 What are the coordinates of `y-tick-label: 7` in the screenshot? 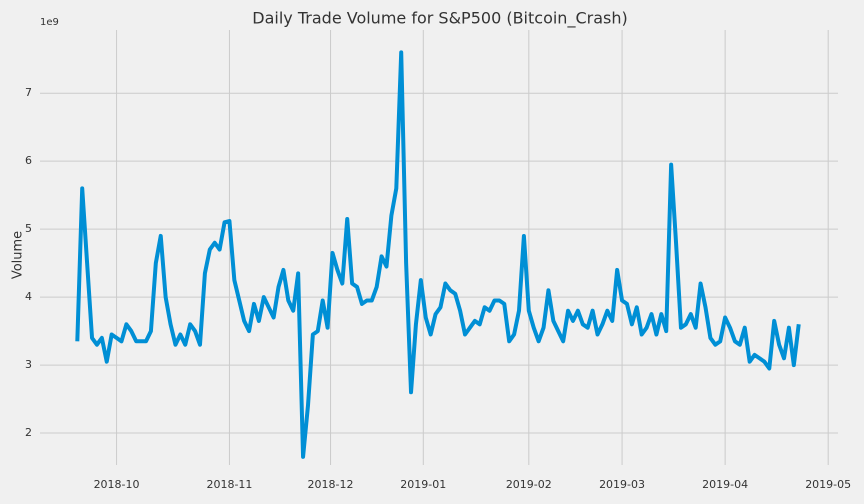 It's located at (28, 92).